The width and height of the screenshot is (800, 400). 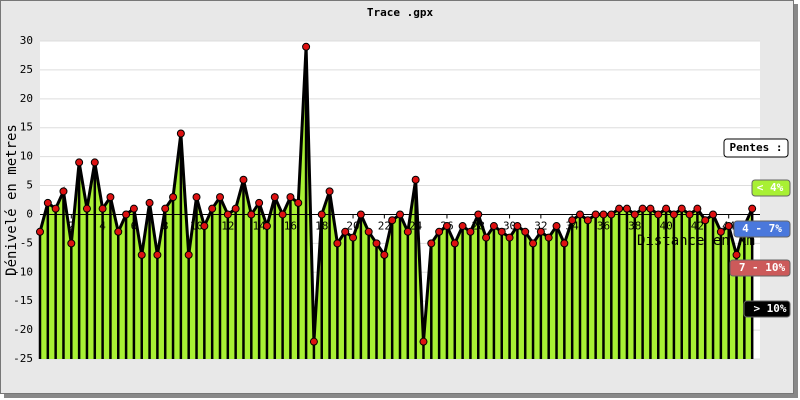 What do you see at coordinates (26, 40) in the screenshot?
I see `y-tick-label: 30` at bounding box center [26, 40].